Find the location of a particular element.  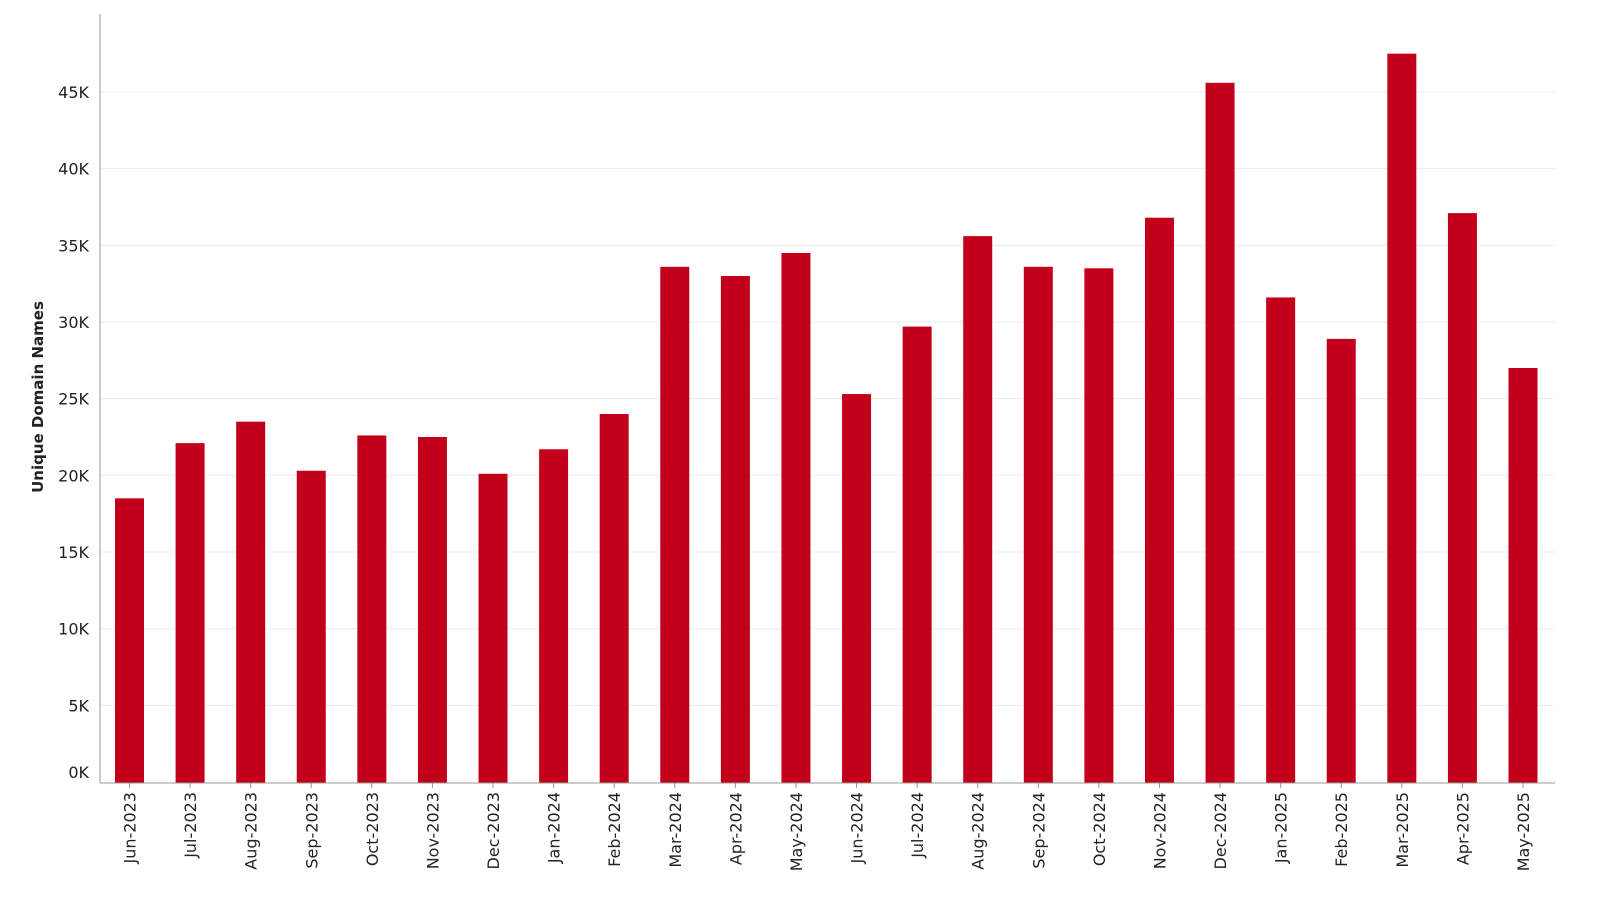

y-tick-label: 0K is located at coordinates (78, 772).